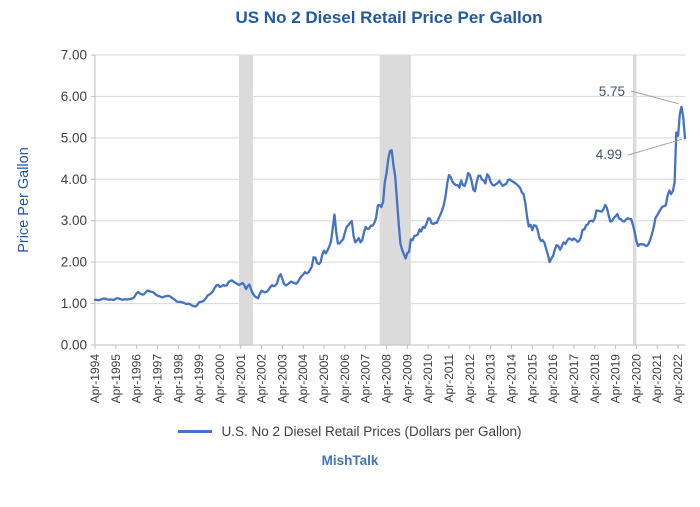 Image resolution: width=700 pixels, height=507 pixels. Describe the element at coordinates (262, 379) in the screenshot. I see `x-tick-label: Apr-2002` at that location.